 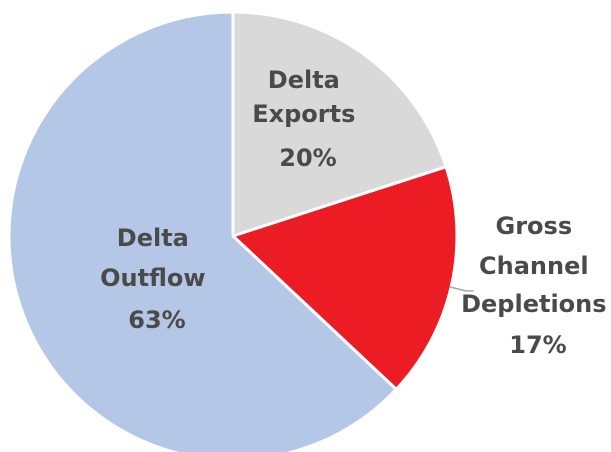 I want to click on slice-label-delta-outflow: Delta Outflow 63%, so click(x=157, y=279).